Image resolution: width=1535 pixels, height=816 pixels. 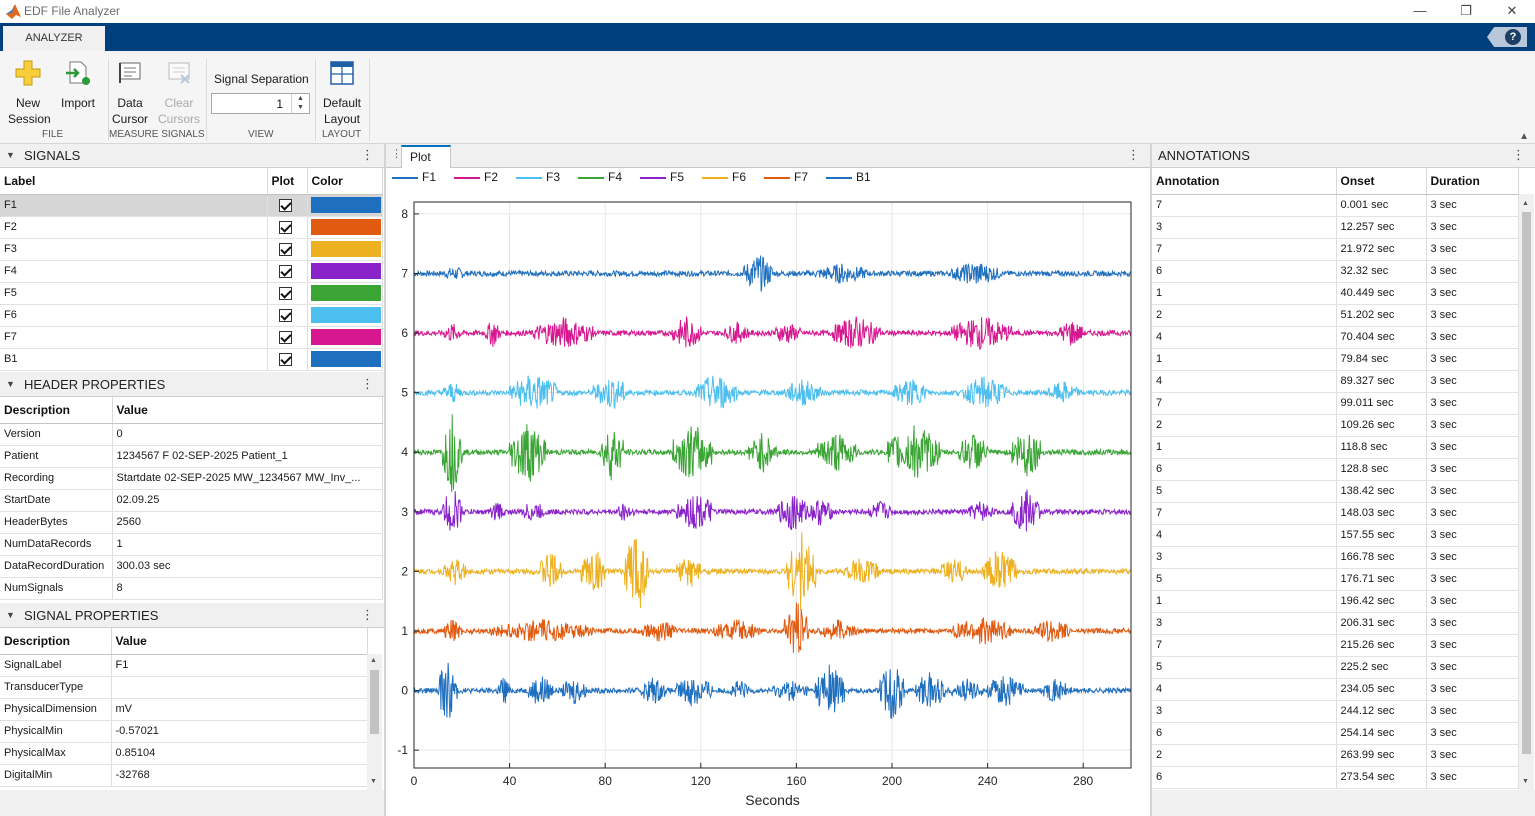 What do you see at coordinates (1381, 513) in the screenshot?
I see `onset-cell: 148.03 sec` at bounding box center [1381, 513].